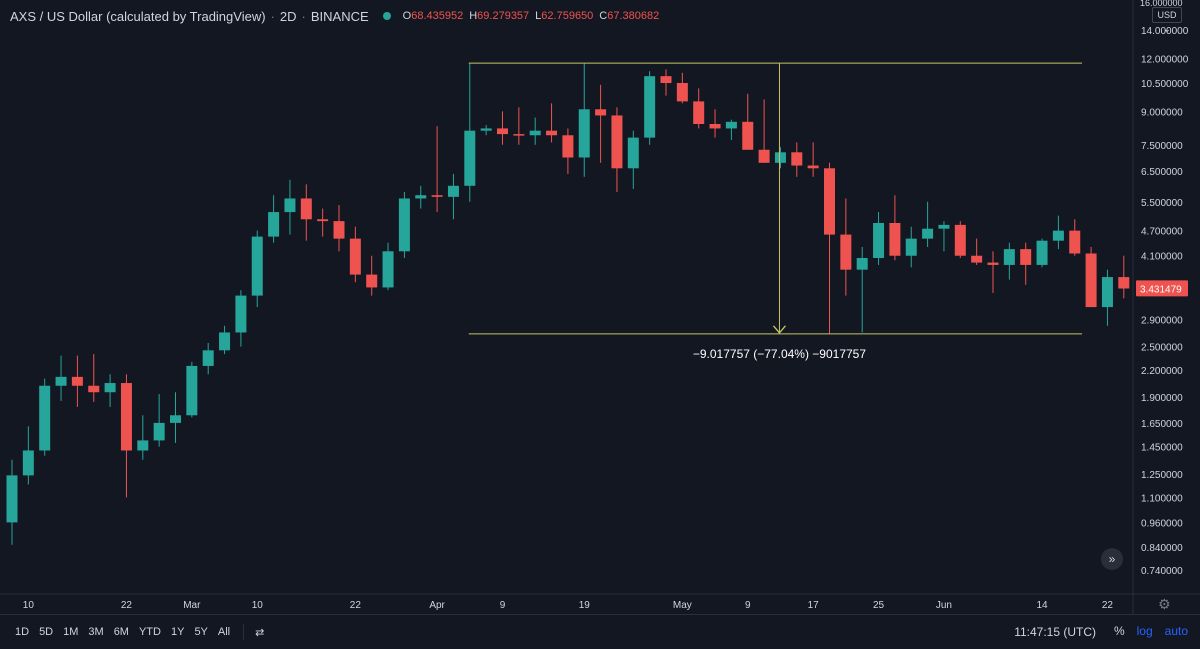 Image resolution: width=1200 pixels, height=649 pixels. Describe the element at coordinates (46, 632) in the screenshot. I see `timeframe-5d: 5D` at that location.